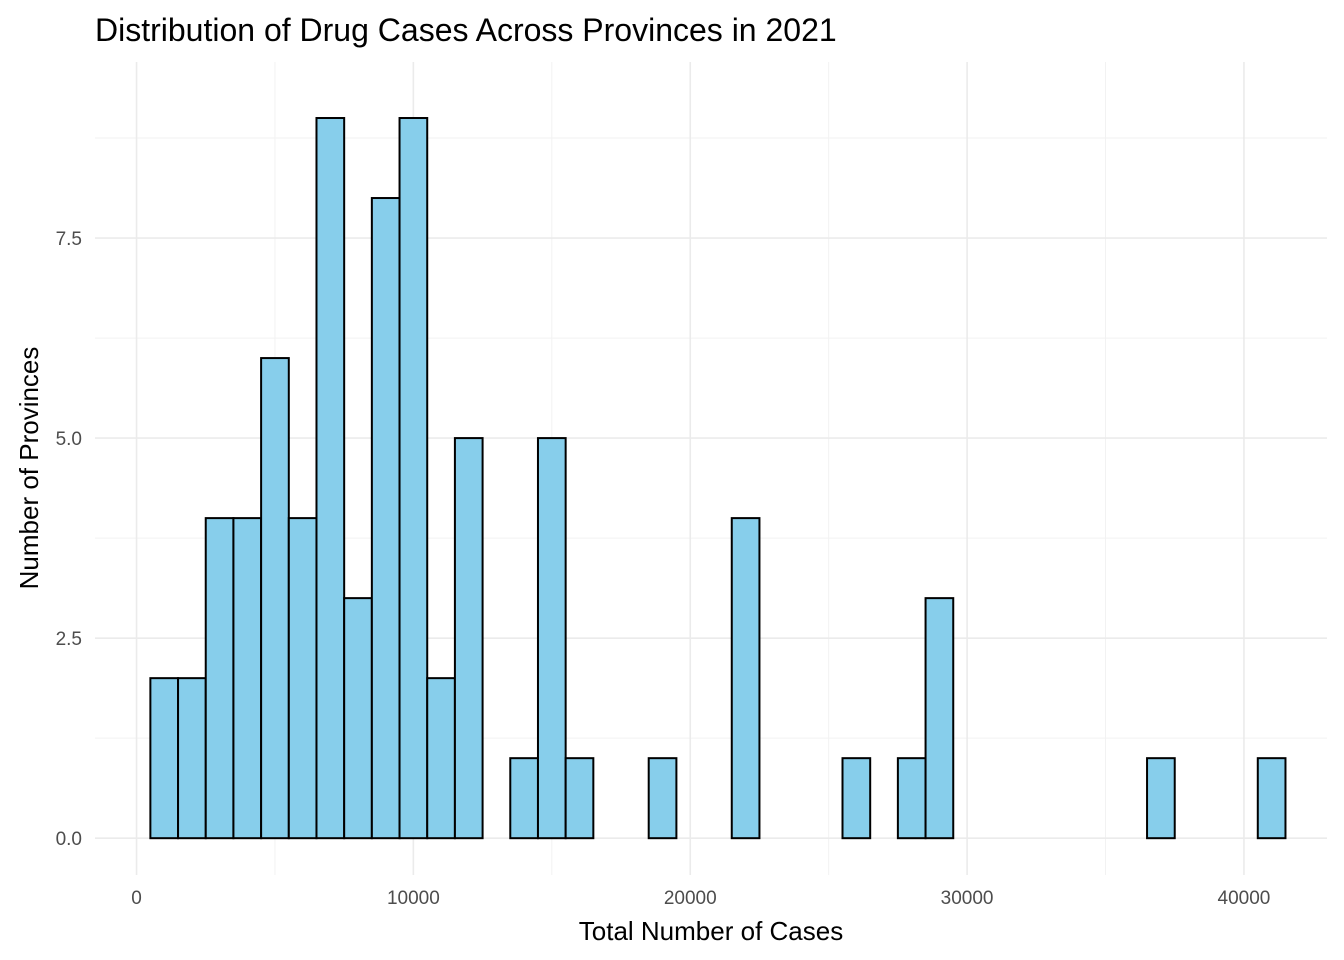  What do you see at coordinates (967, 898) in the screenshot?
I see `x-tick-label: 30000` at bounding box center [967, 898].